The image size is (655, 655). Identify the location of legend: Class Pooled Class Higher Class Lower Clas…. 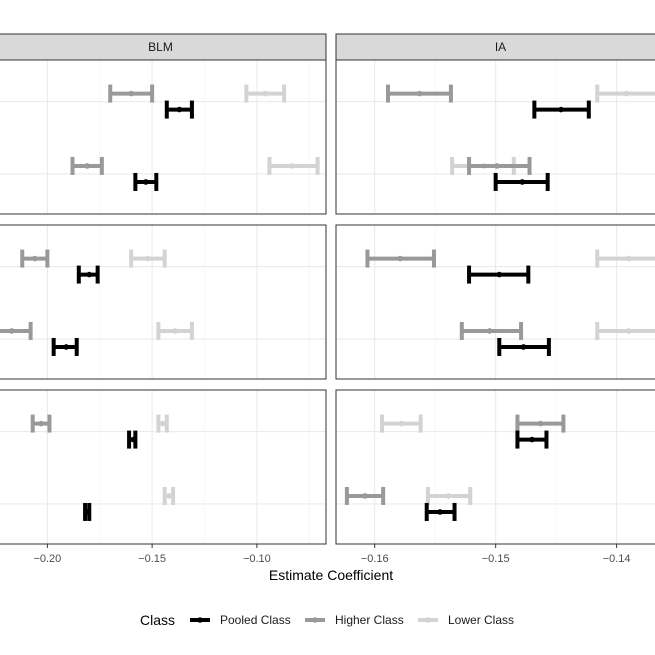
(327, 620).